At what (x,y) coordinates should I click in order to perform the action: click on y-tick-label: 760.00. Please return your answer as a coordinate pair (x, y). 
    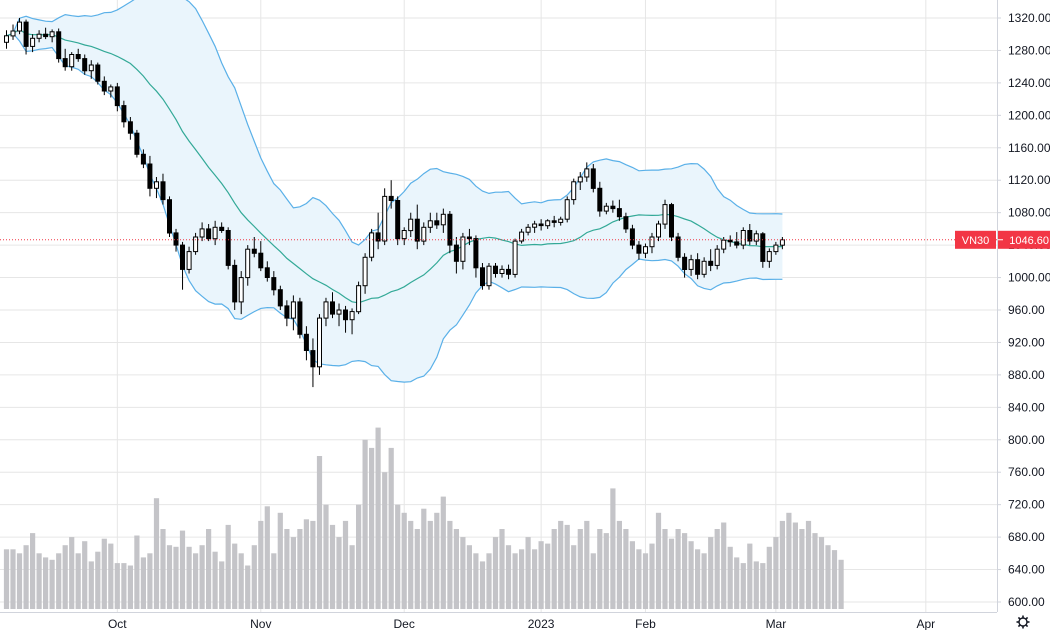
    Looking at the image, I should click on (1026, 472).